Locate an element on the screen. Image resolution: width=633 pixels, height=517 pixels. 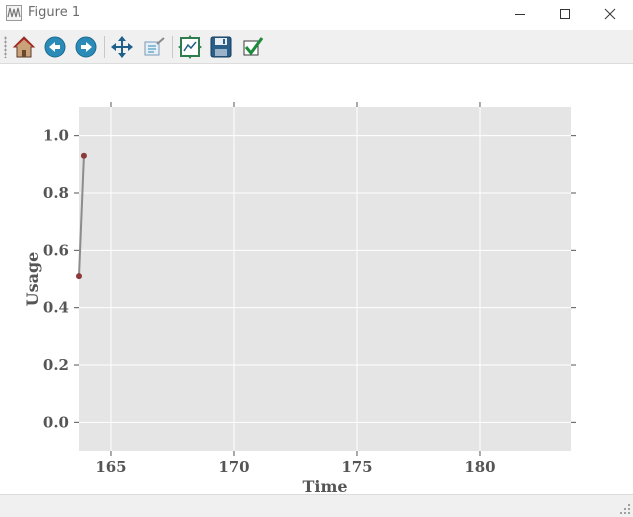
x-tick-label: 175 is located at coordinates (356, 467).